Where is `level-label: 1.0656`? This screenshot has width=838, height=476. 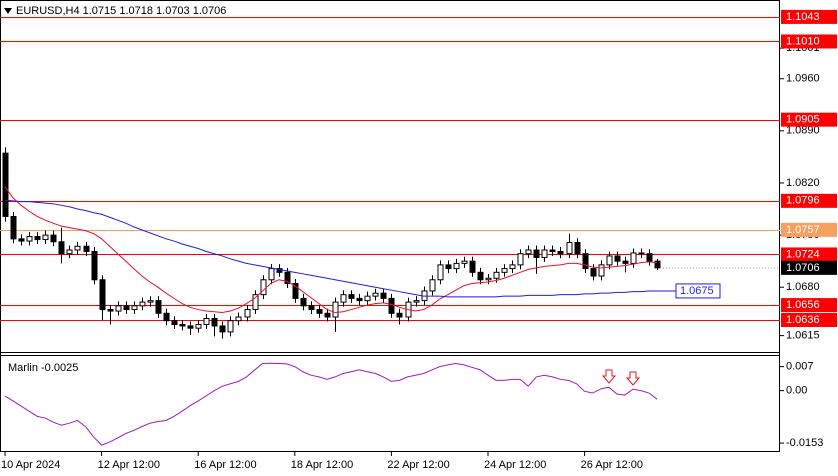 level-label: 1.0656 is located at coordinates (803, 305).